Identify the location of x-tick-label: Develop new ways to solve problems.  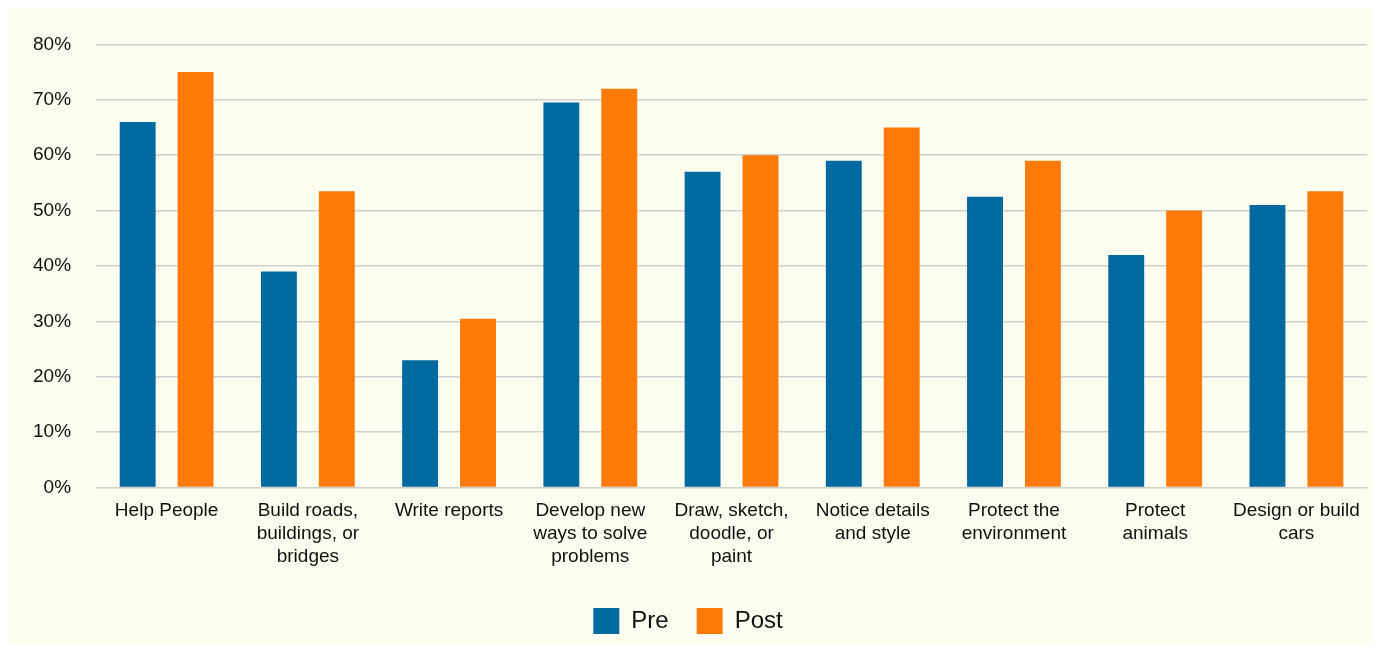
(590, 532).